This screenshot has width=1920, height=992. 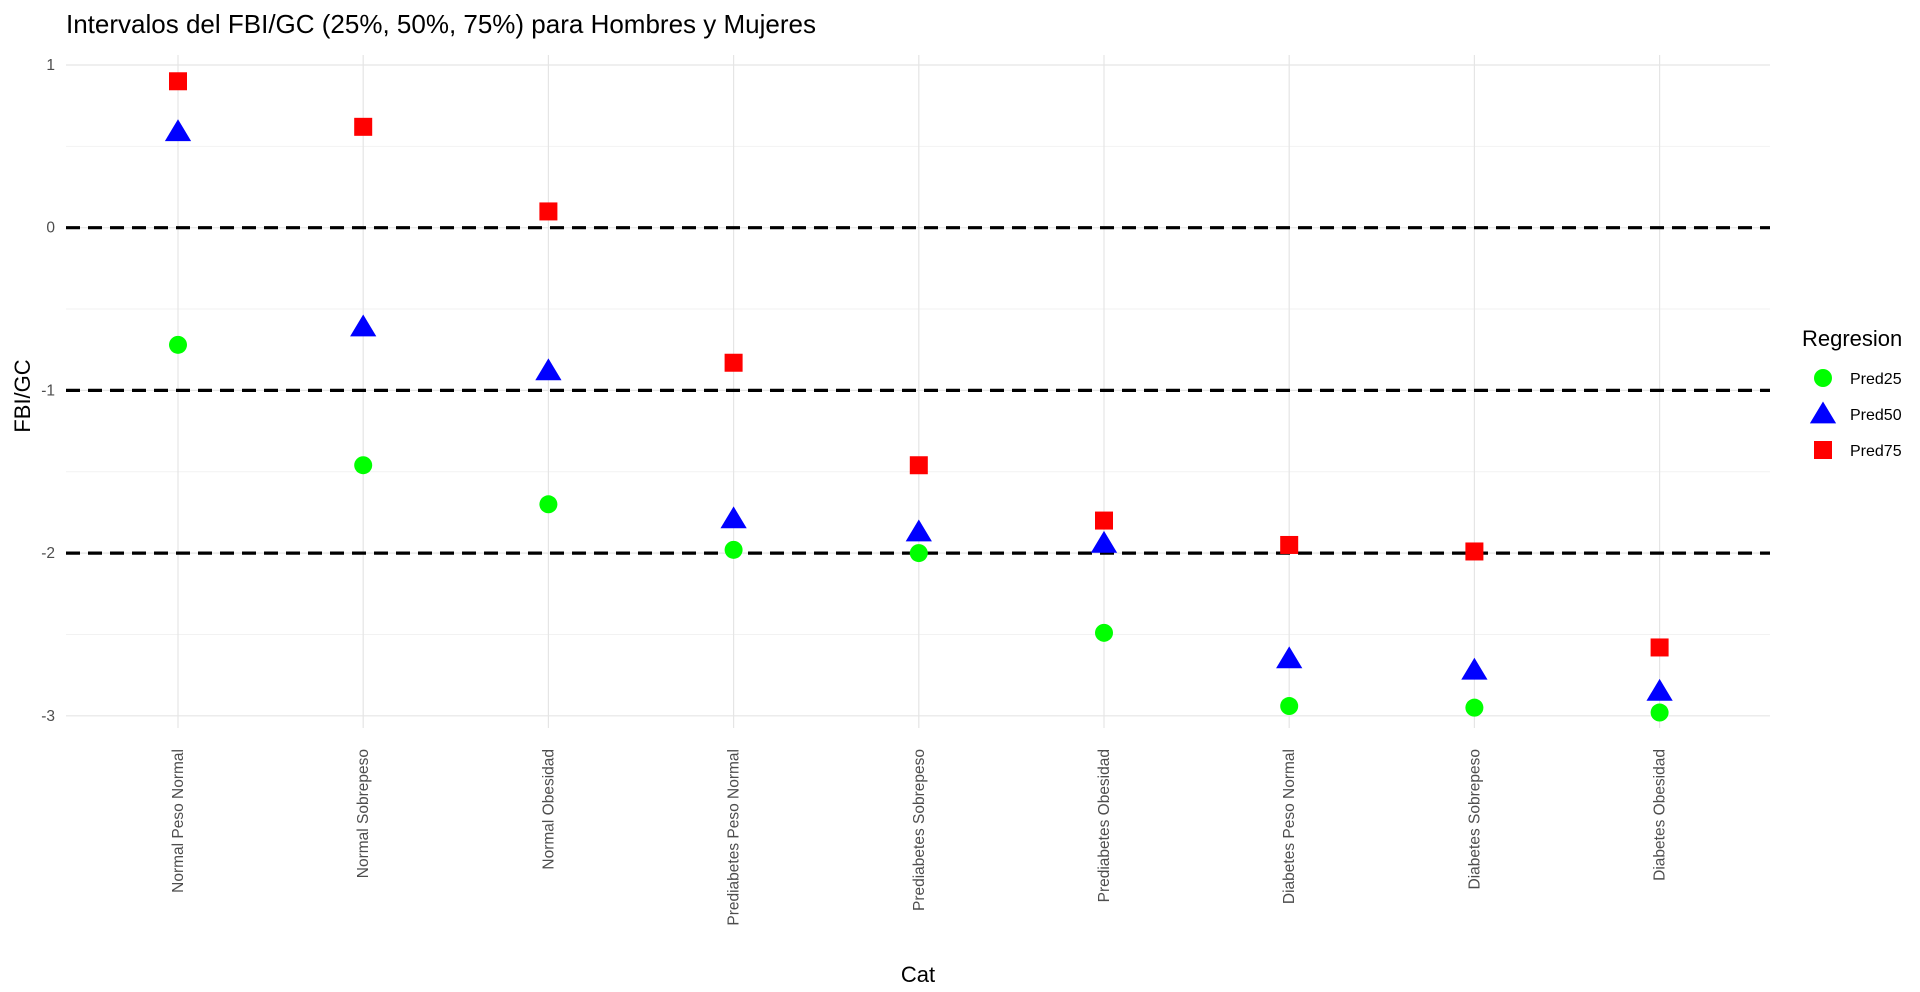 What do you see at coordinates (1823, 450) in the screenshot?
I see `legend-key-pred75` at bounding box center [1823, 450].